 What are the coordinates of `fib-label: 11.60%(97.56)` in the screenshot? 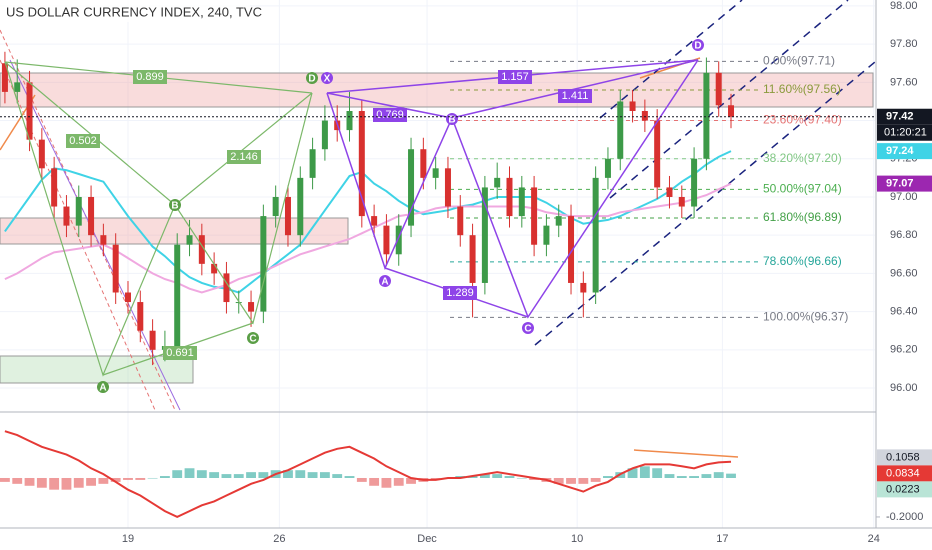 It's located at (802, 89).